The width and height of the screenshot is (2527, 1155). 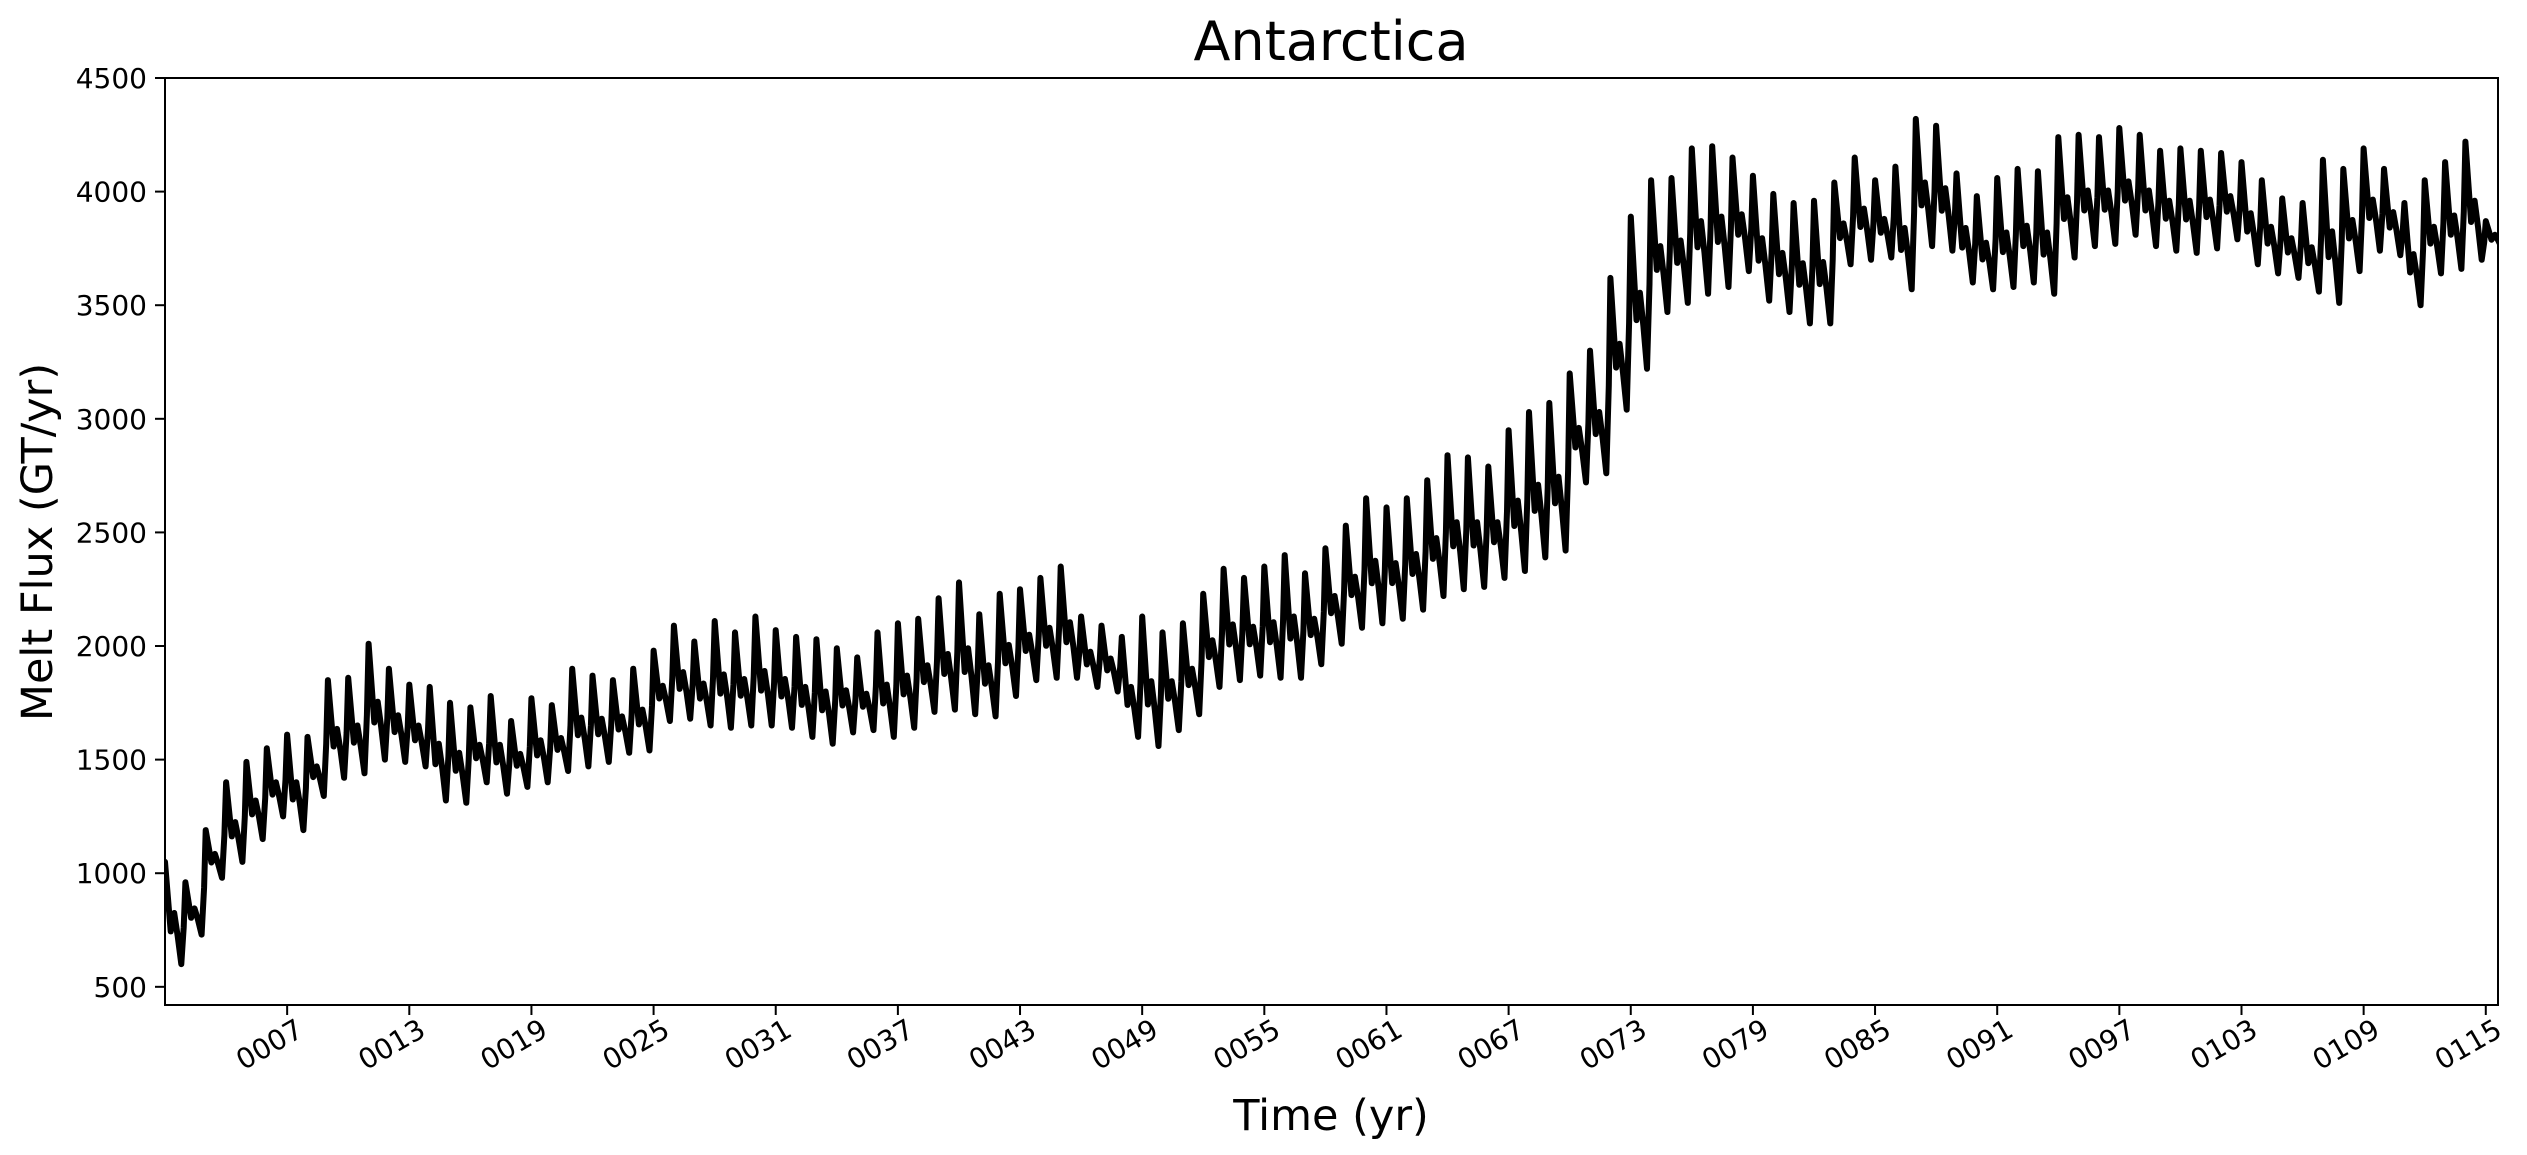 I want to click on y-tick-label: 3000, so click(x=111, y=419).